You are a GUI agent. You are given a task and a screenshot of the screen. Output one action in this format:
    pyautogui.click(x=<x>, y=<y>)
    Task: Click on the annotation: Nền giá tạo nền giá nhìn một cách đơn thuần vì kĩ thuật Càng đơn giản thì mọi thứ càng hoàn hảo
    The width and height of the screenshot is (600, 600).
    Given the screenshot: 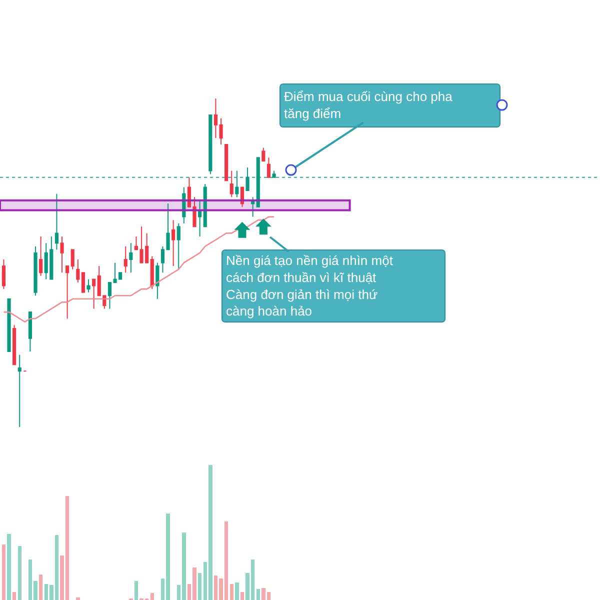 What is the action you would take?
    pyautogui.click(x=310, y=286)
    